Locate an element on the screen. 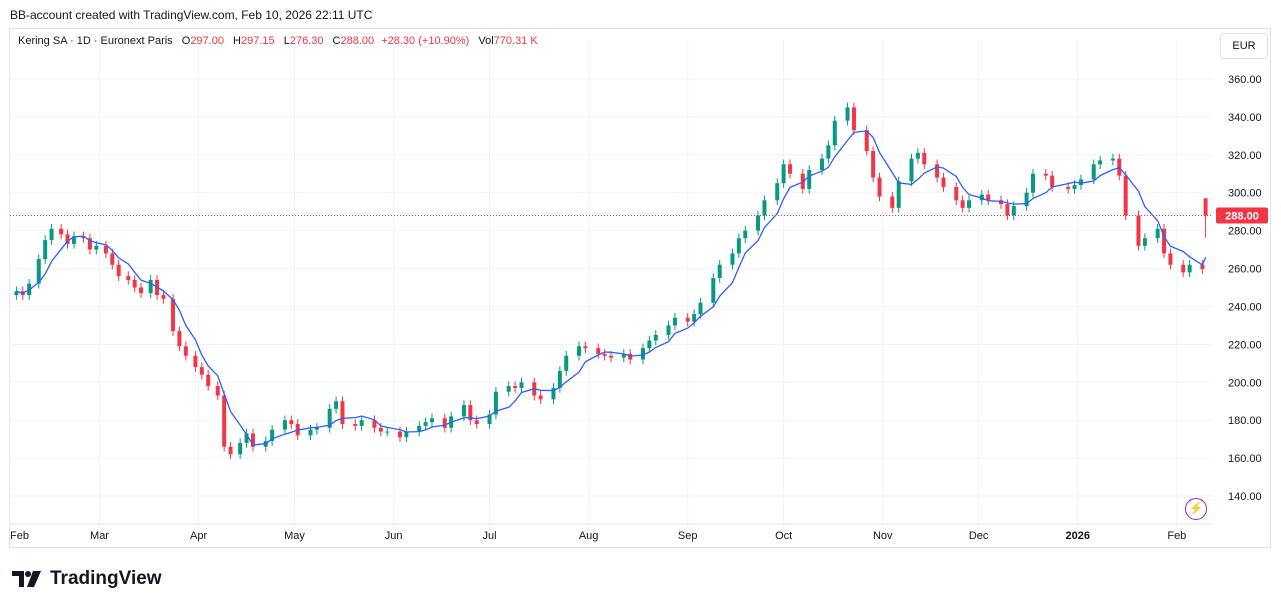 Image resolution: width=1281 pixels, height=609 pixels. tradingview-logo: TradingView is located at coordinates (87, 579).